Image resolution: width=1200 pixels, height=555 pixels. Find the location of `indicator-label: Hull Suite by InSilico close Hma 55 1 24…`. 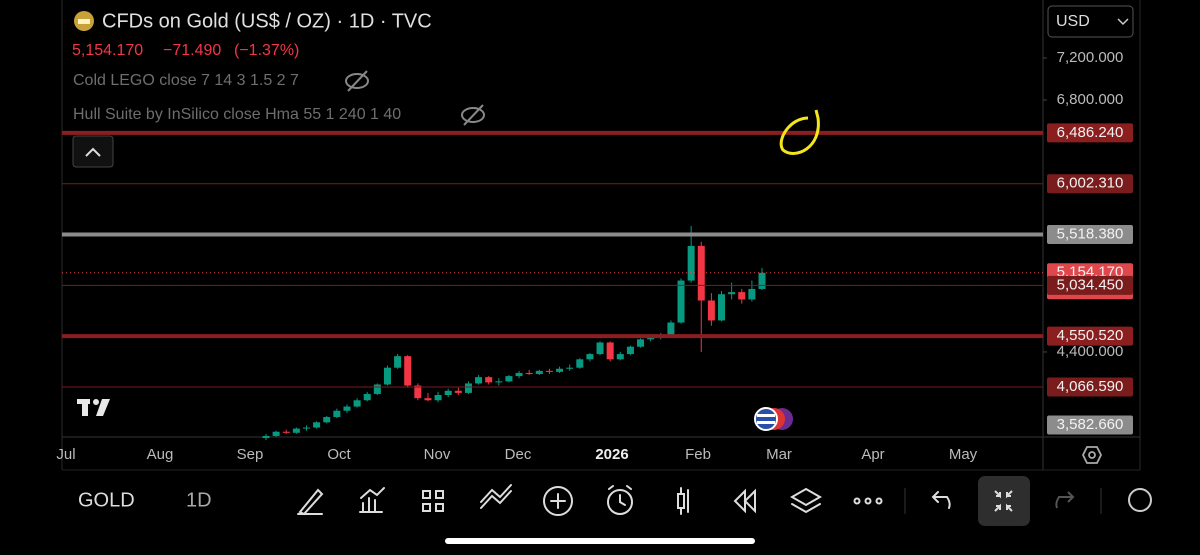

indicator-label: Hull Suite by InSilico close Hma 55 1 24… is located at coordinates (237, 114).